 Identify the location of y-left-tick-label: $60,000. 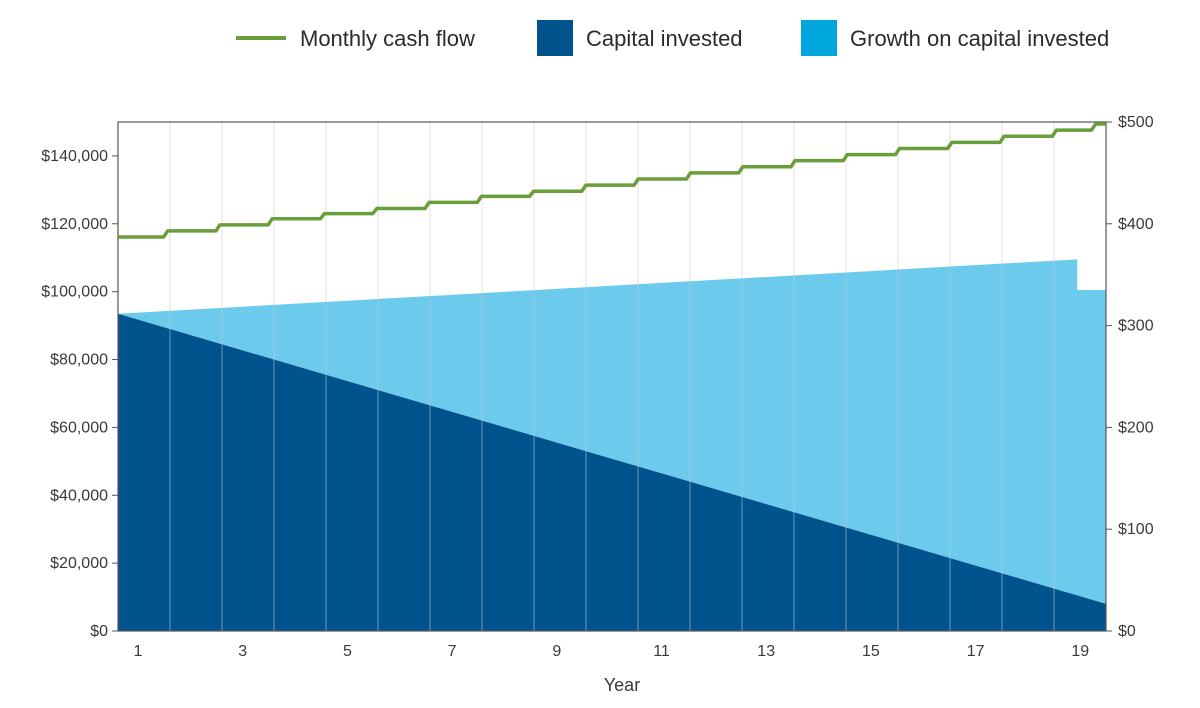
(79, 427).